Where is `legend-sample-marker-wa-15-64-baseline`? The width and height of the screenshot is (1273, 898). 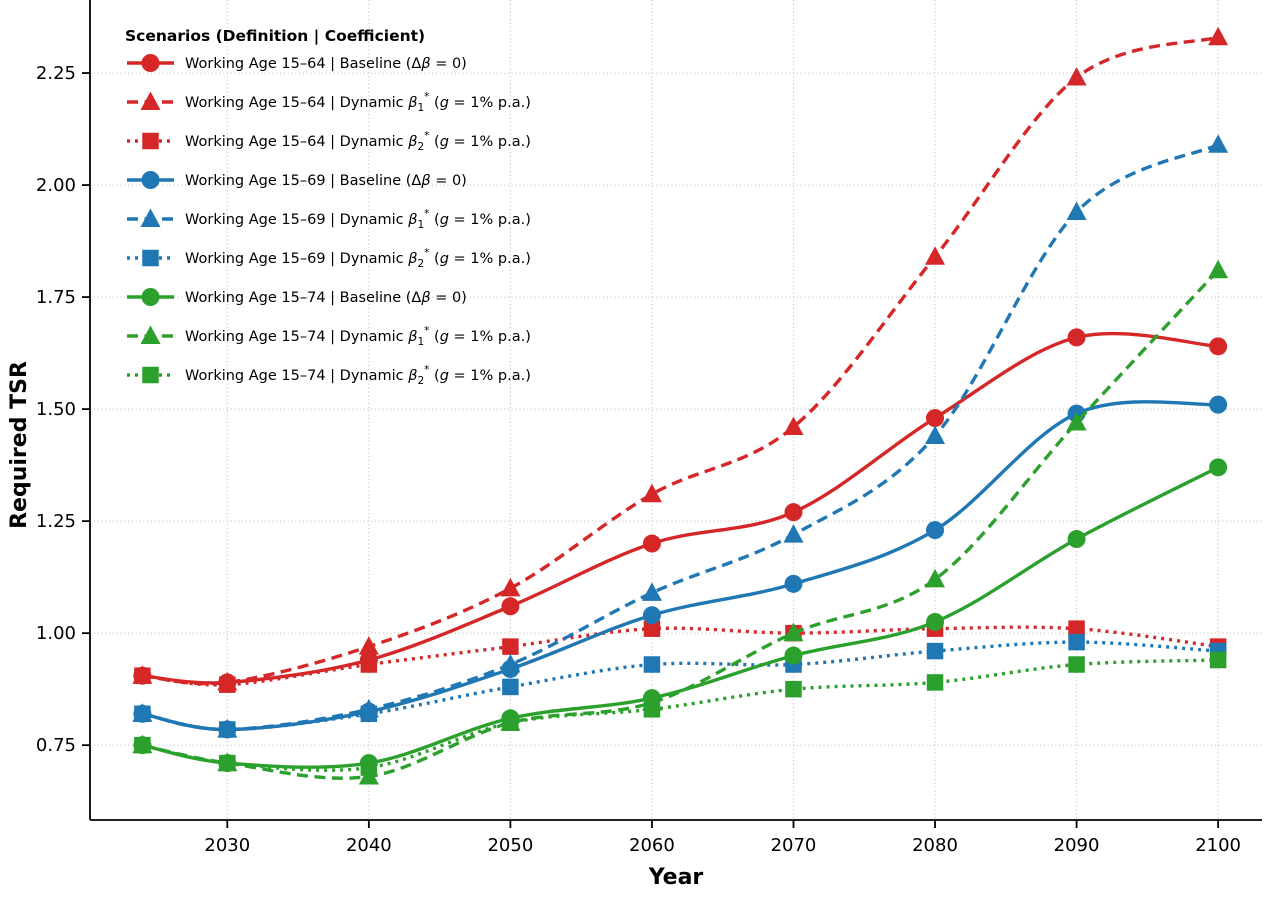
legend-sample-marker-wa-15-64-baseline is located at coordinates (150, 63).